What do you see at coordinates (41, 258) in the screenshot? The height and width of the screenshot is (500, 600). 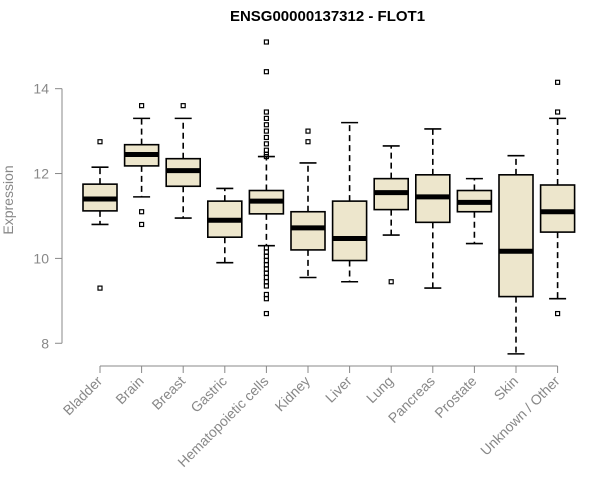 I see `y-tick-label: 10` at bounding box center [41, 258].